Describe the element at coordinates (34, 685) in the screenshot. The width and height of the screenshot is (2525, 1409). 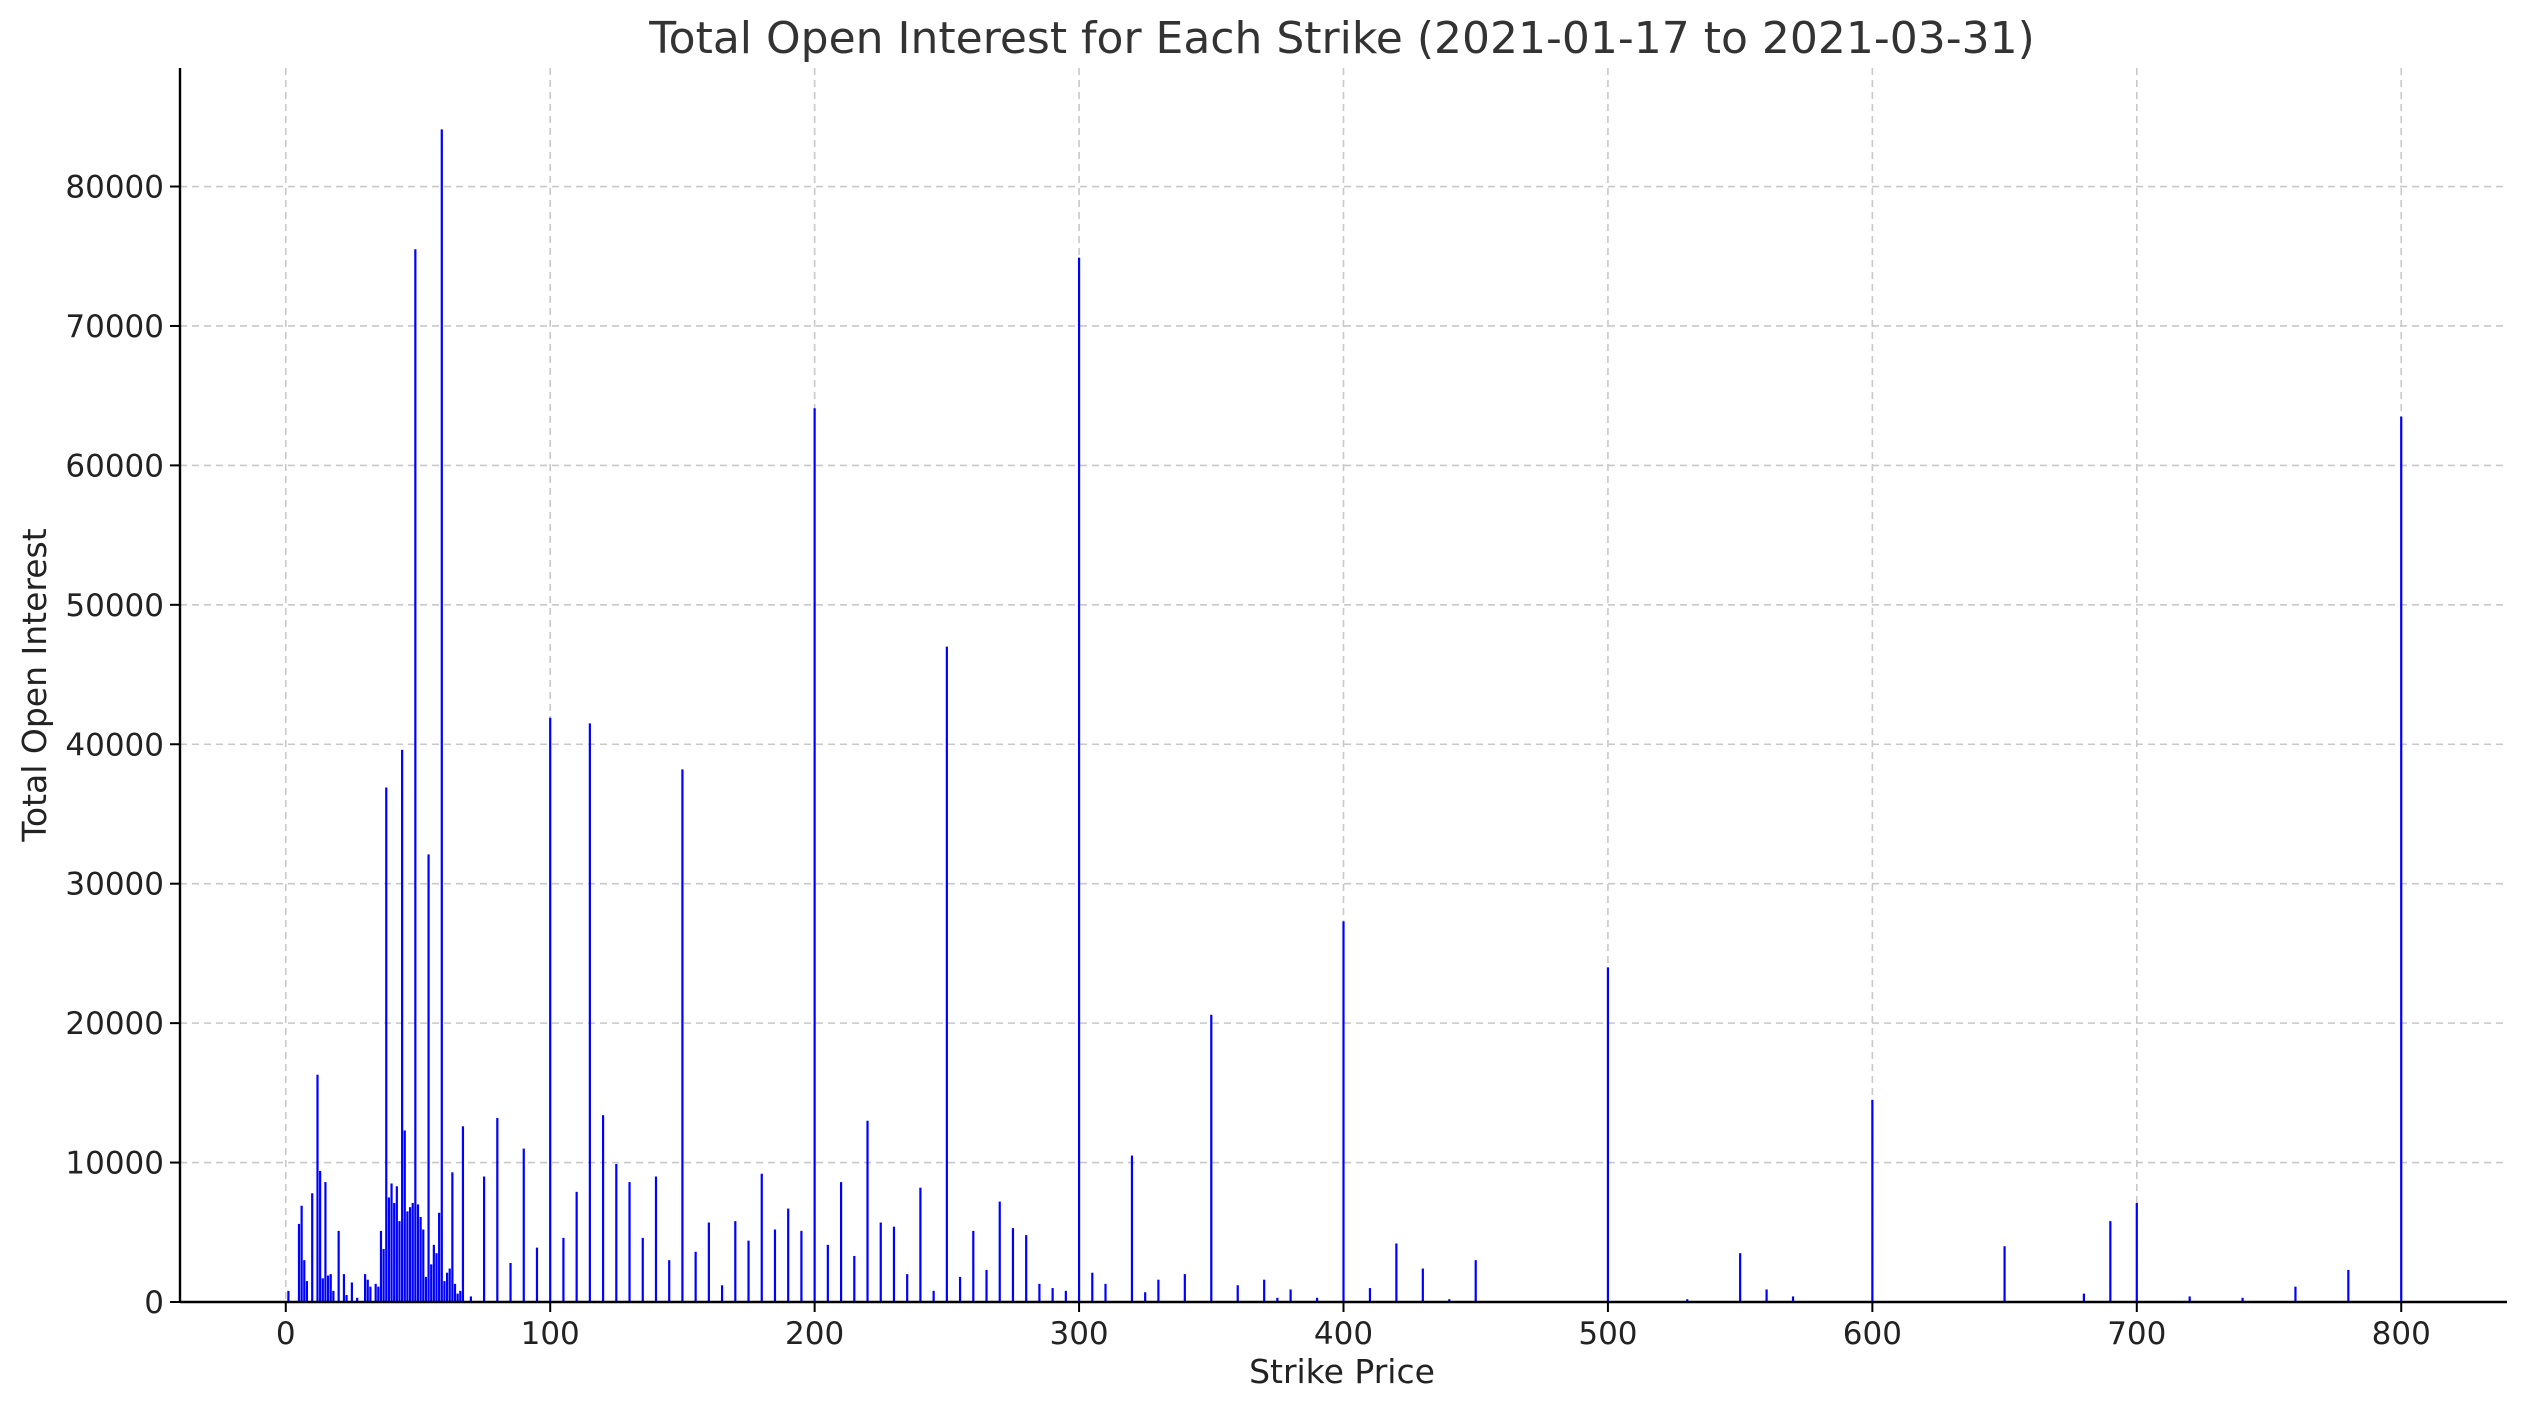
I see `y-axis-title: Total Open Interest` at that location.